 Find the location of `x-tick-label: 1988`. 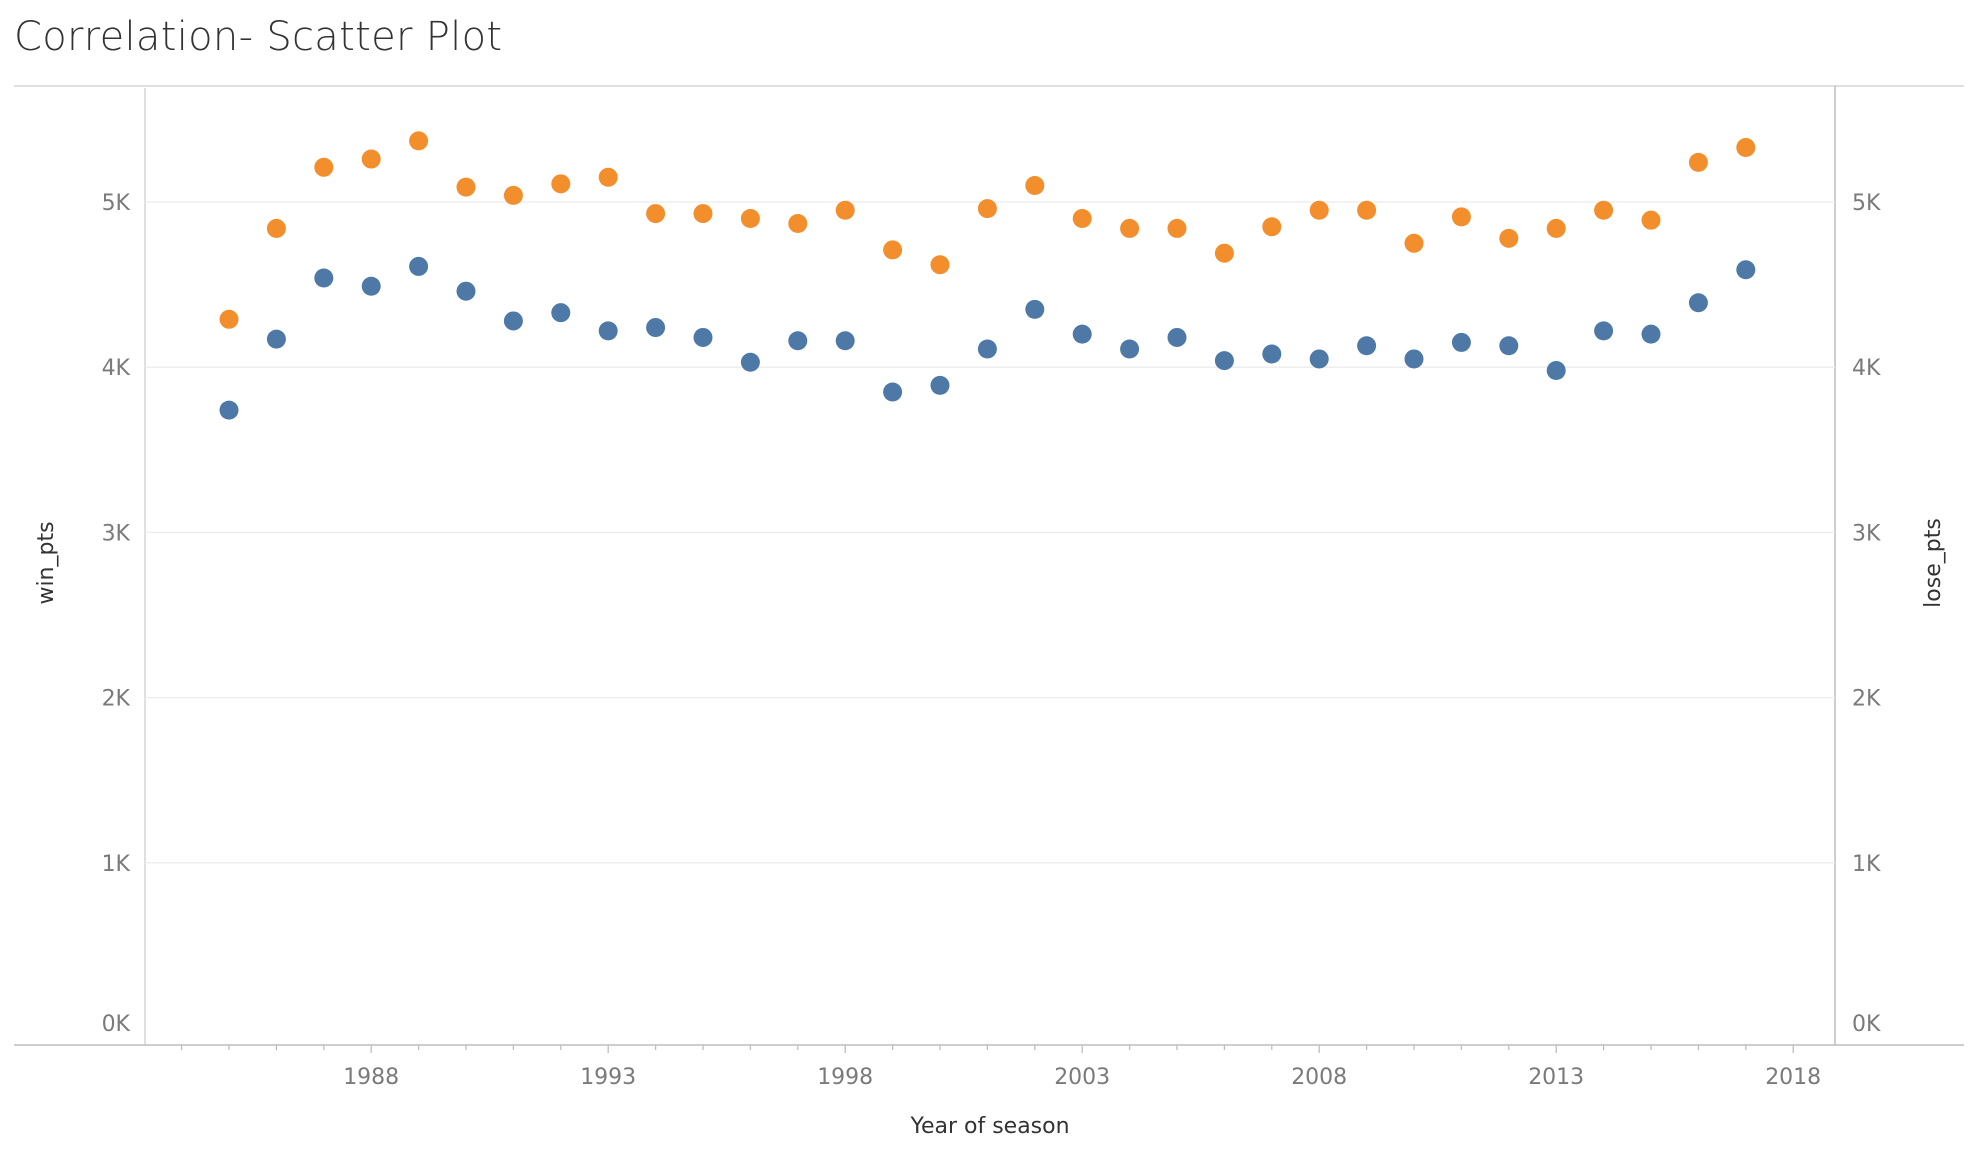

x-tick-label: 1988 is located at coordinates (371, 1077).